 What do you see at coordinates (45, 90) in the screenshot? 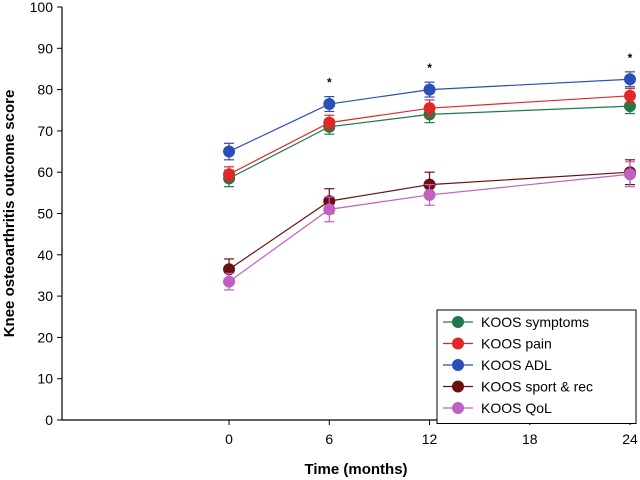
I see `y-tick-label: 80` at bounding box center [45, 90].